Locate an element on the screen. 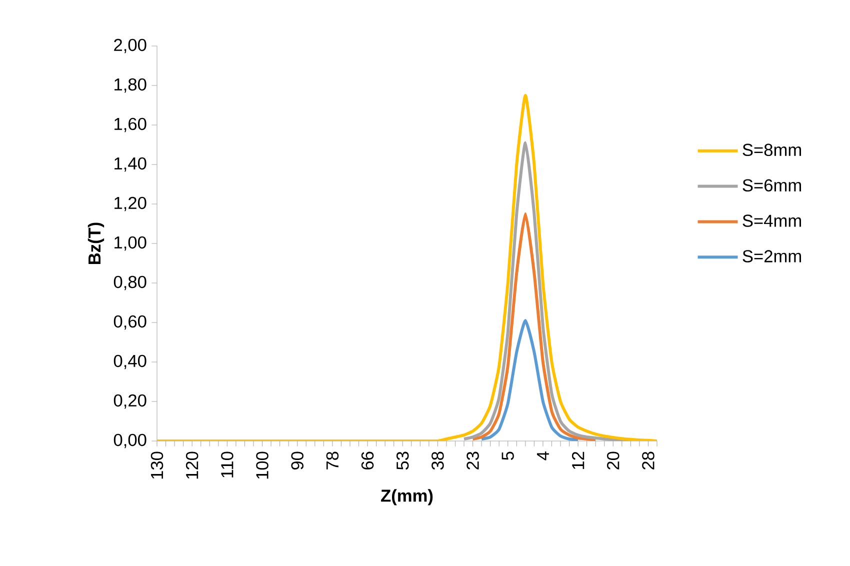 The height and width of the screenshot is (566, 850). x-tick-label: 12 is located at coordinates (578, 460).